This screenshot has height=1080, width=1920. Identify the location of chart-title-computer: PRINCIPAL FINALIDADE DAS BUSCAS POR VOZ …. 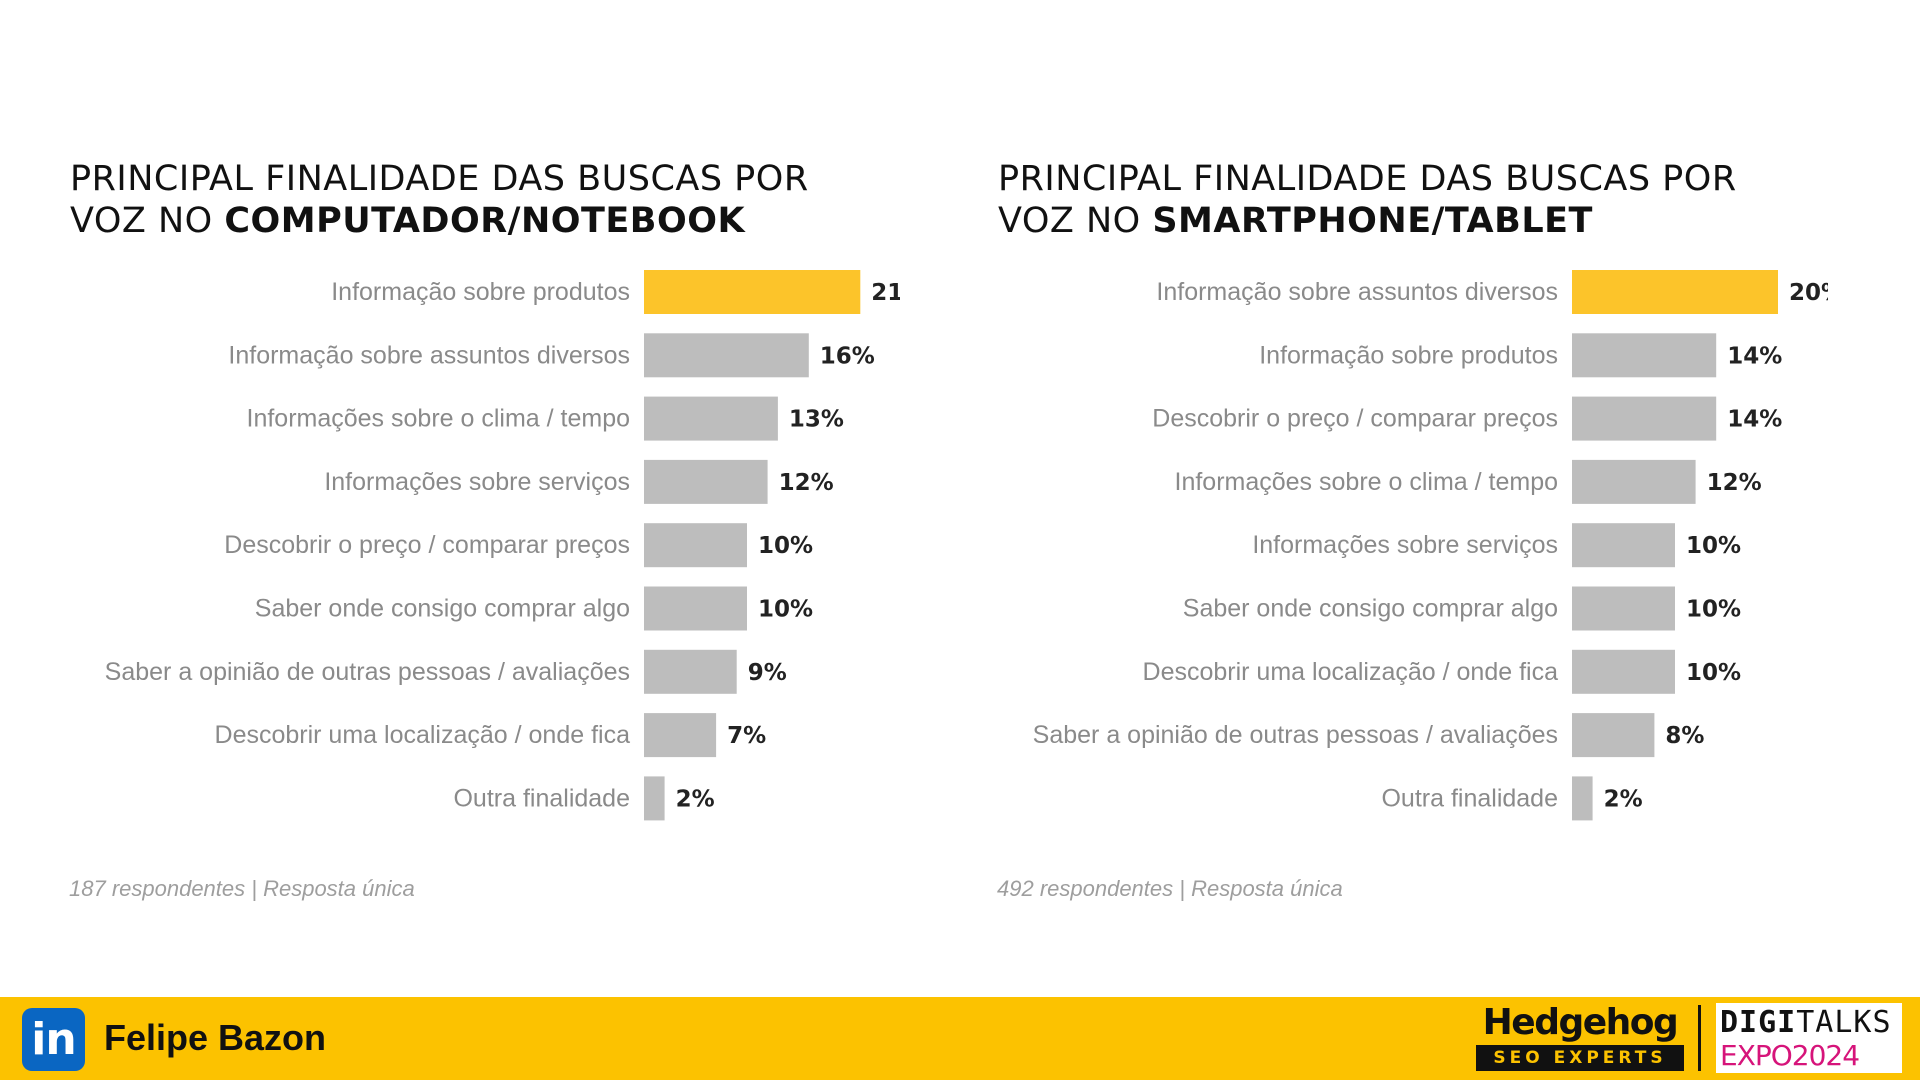
(439, 200).